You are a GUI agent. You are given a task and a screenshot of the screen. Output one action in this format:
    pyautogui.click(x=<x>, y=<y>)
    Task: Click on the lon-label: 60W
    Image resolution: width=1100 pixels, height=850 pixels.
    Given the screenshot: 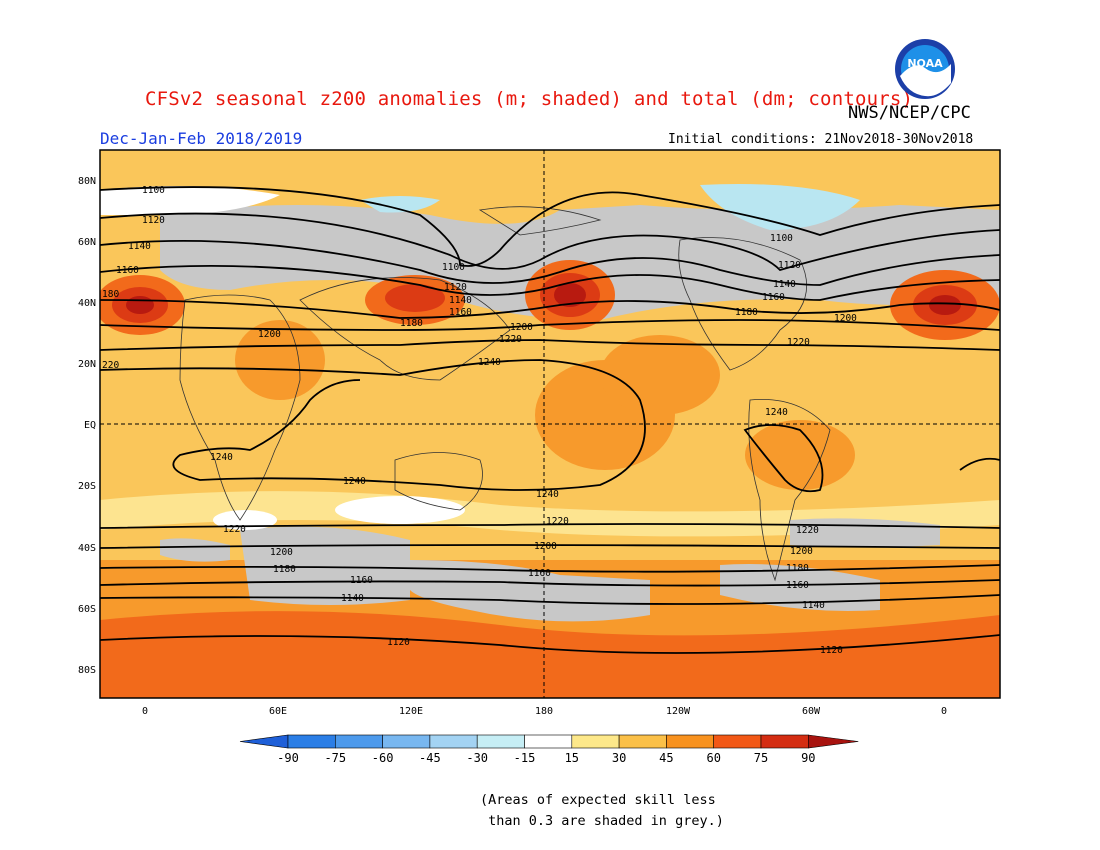 What is the action you would take?
    pyautogui.click(x=811, y=711)
    